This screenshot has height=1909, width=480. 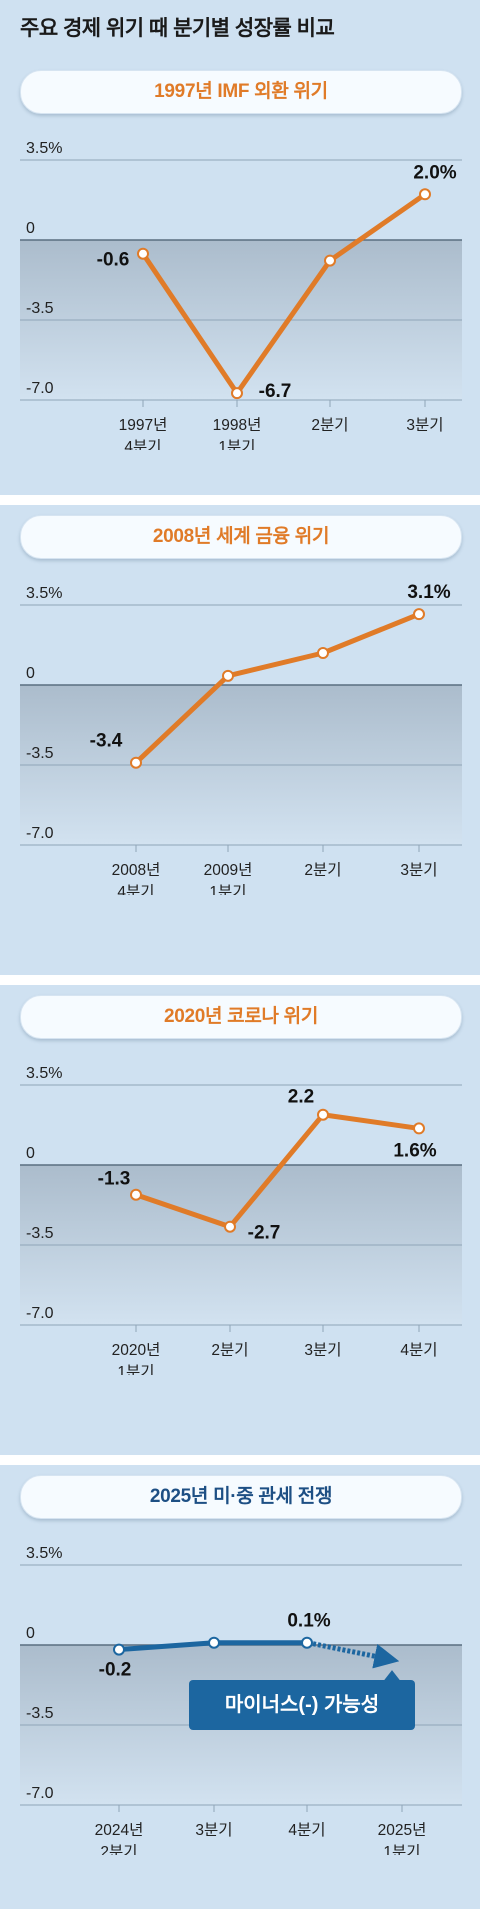 What do you see at coordinates (241, 92) in the screenshot?
I see `chart-title: 1997년 IMF 외환 위기` at bounding box center [241, 92].